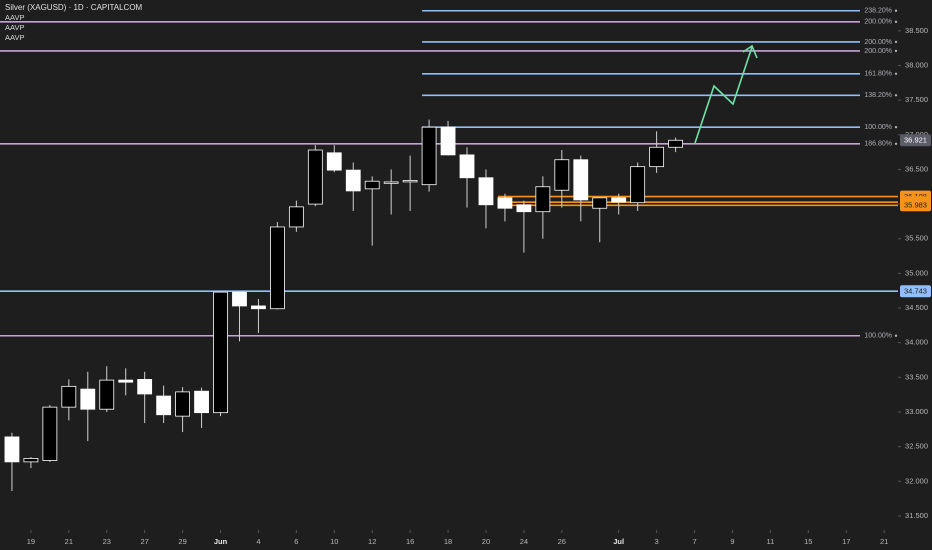  Describe the element at coordinates (372, 541) in the screenshot. I see `x-tick-label: 12` at that location.